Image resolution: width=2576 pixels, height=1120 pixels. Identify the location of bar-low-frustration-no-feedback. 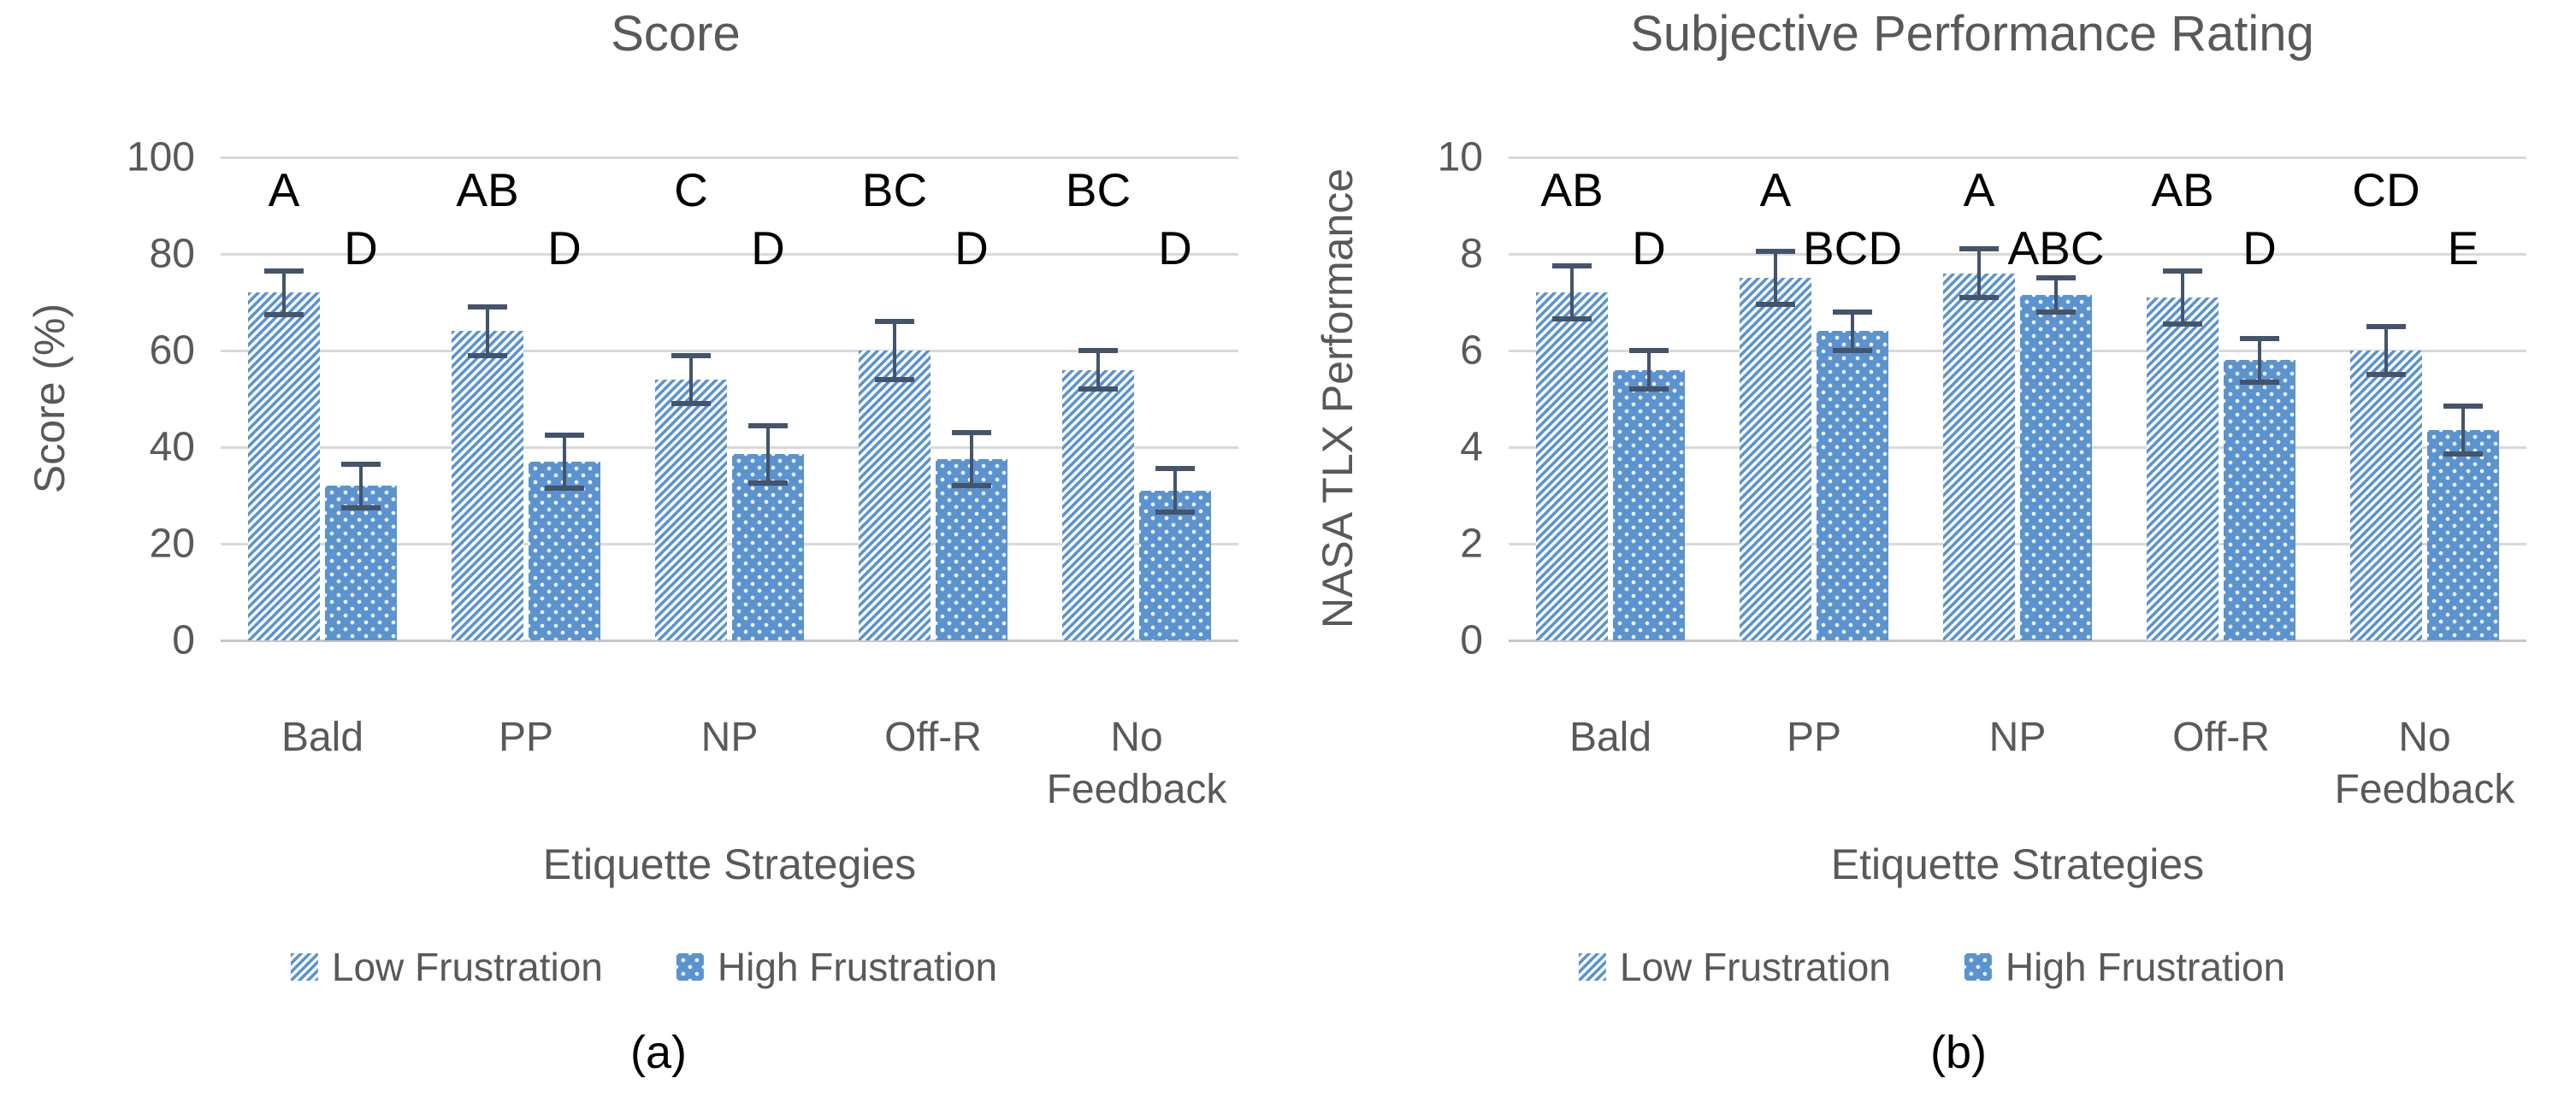
(2386, 496).